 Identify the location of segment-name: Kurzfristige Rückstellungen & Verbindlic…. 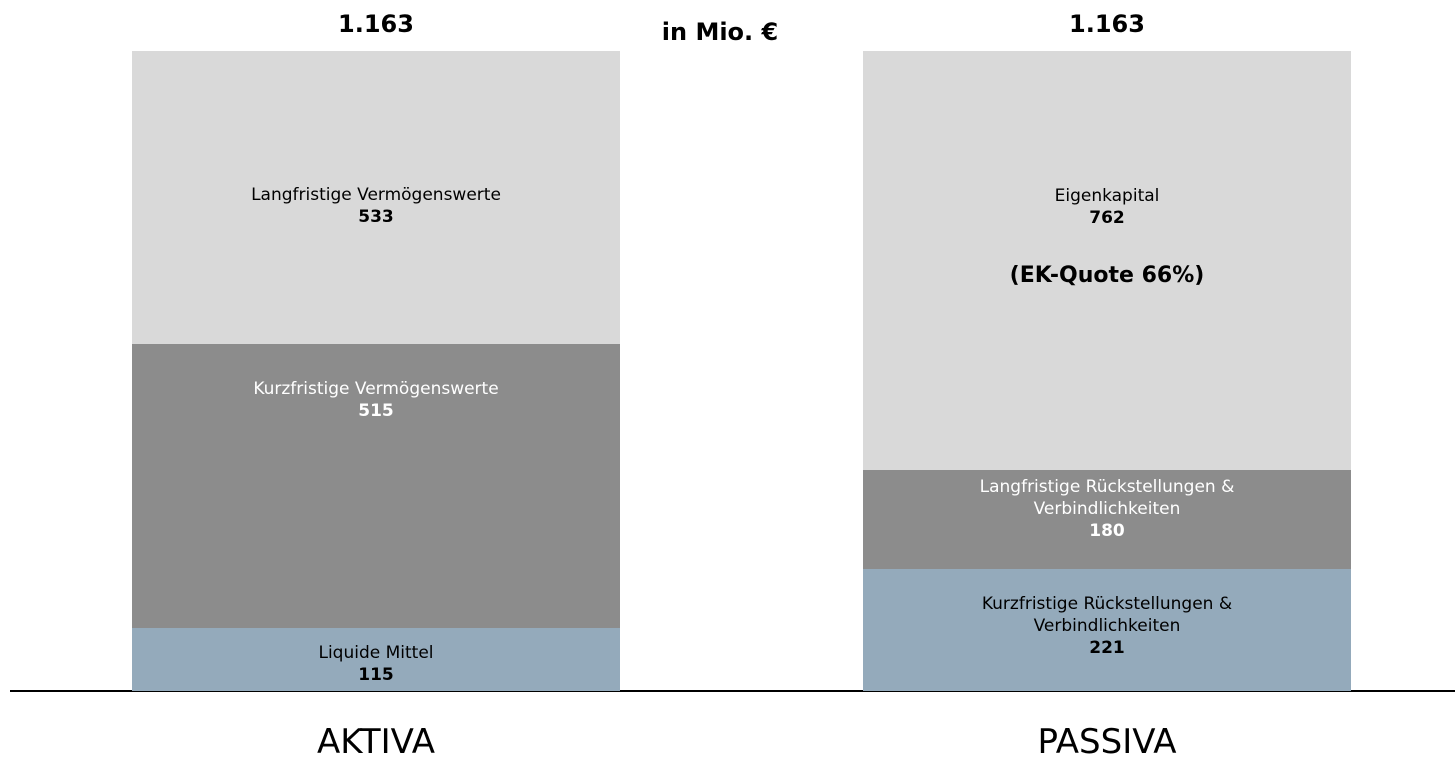
(1107, 615).